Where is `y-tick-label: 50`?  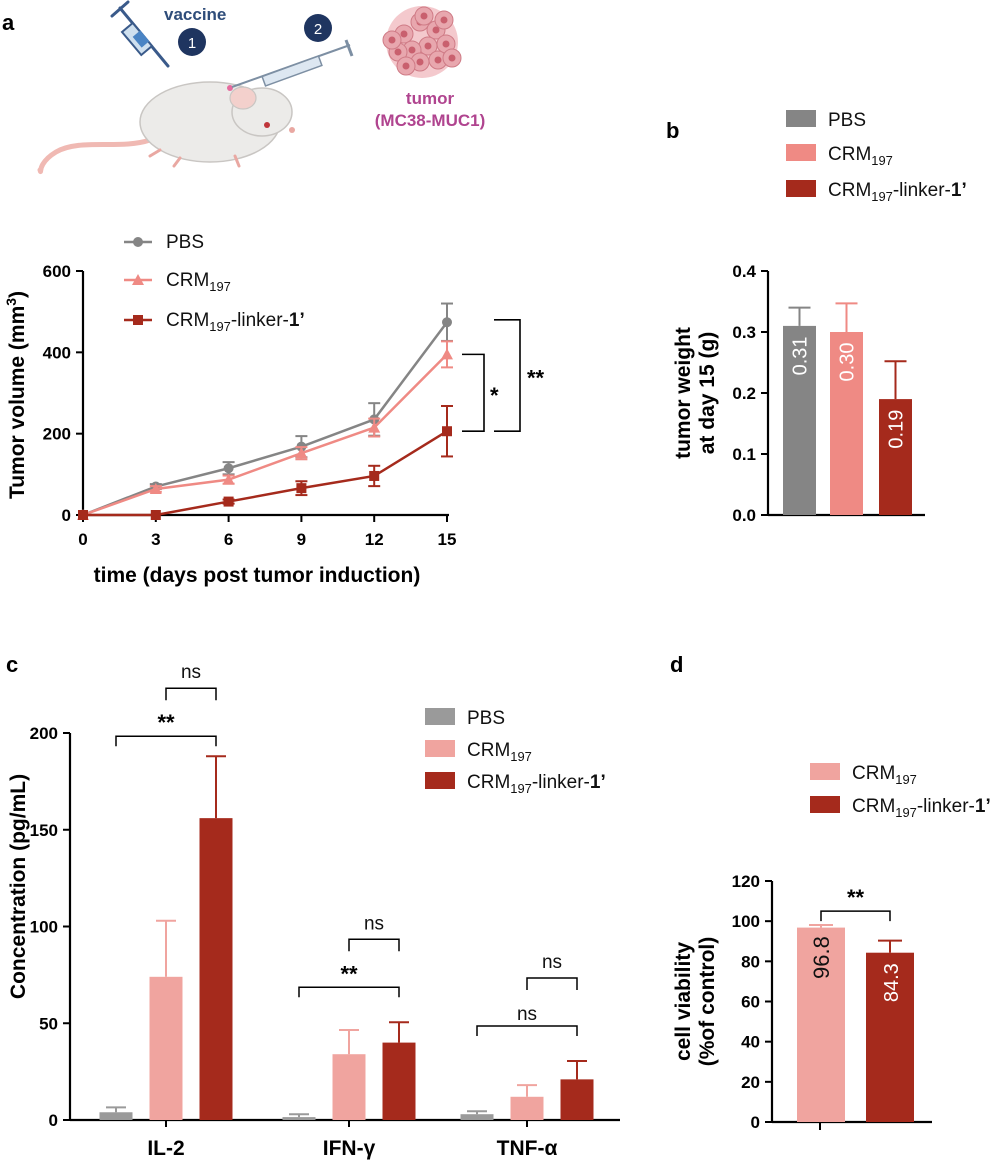 y-tick-label: 50 is located at coordinates (48, 1023).